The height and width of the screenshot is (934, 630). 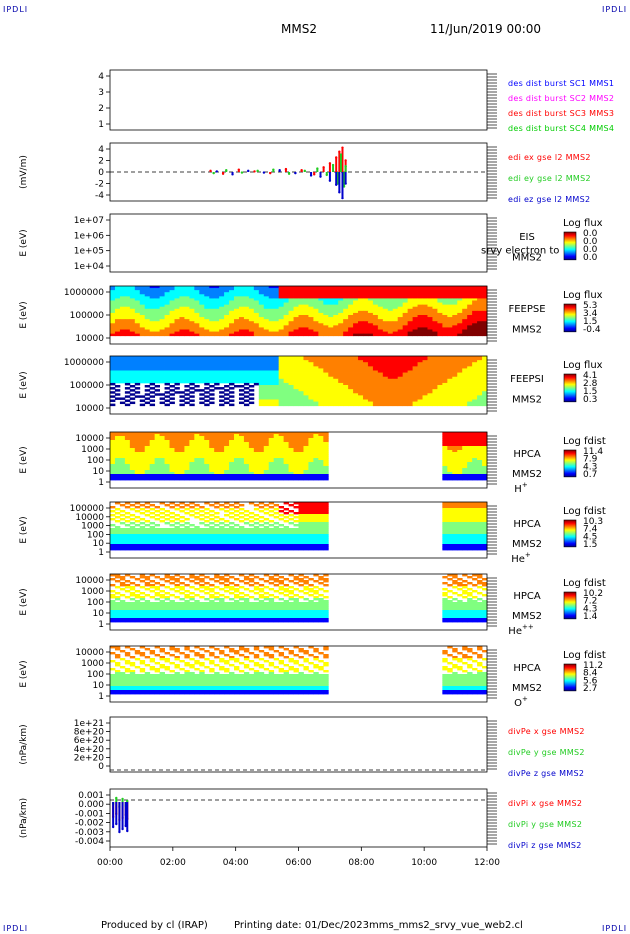 I want to click on corner-label-bottom-right: IPDLI, so click(x=615, y=928).